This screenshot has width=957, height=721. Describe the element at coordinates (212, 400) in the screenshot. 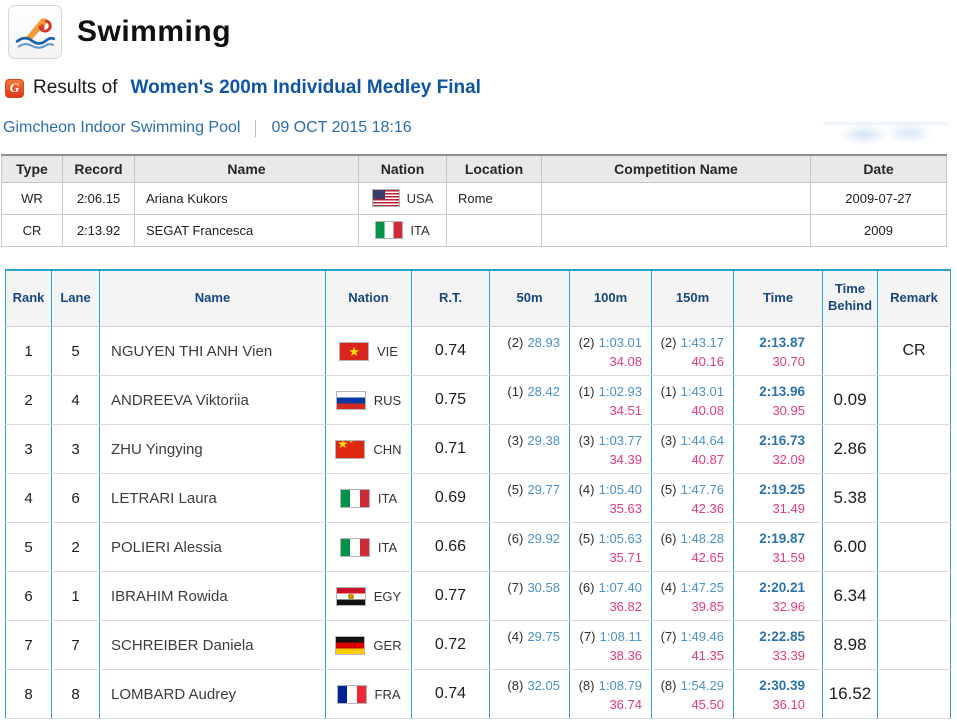

I see `swimmer-name: ANDREEVA Viktoriia` at that location.